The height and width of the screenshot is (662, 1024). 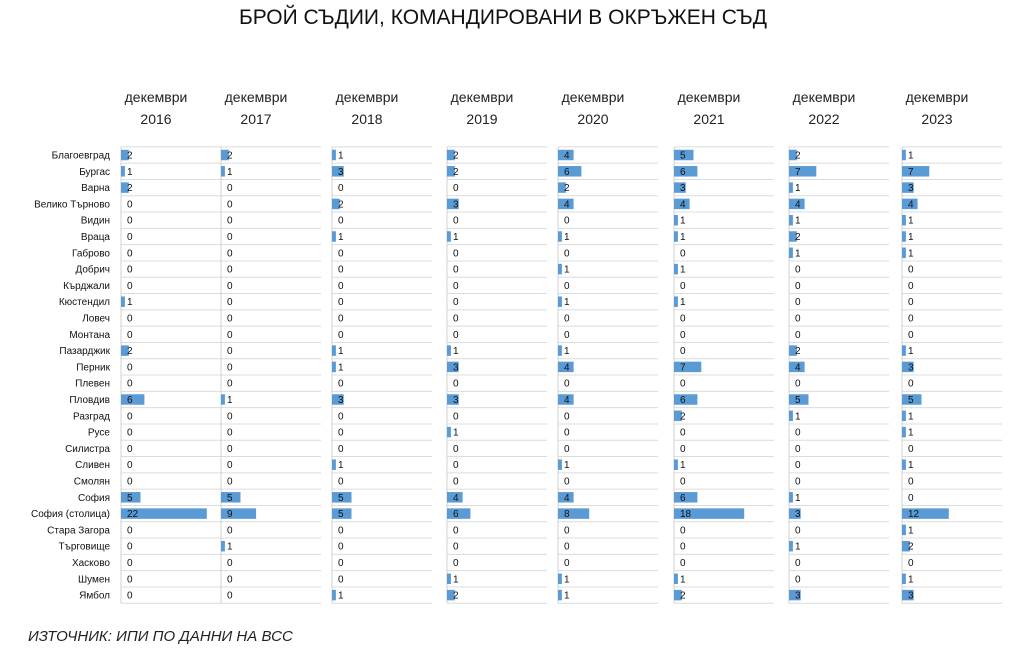 What do you see at coordinates (91, 253) in the screenshot?
I see `category-label: Габрово` at bounding box center [91, 253].